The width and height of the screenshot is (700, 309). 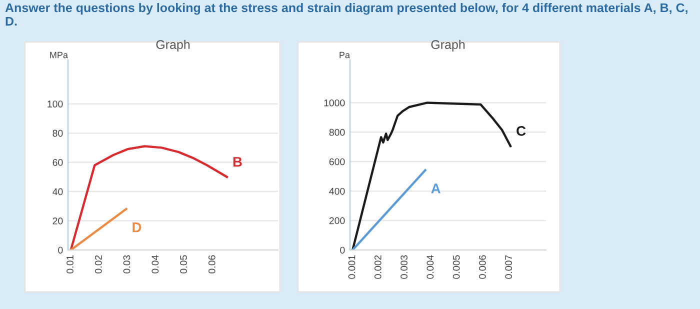 I want to click on x-tick-label: 0.005, so click(x=456, y=267).